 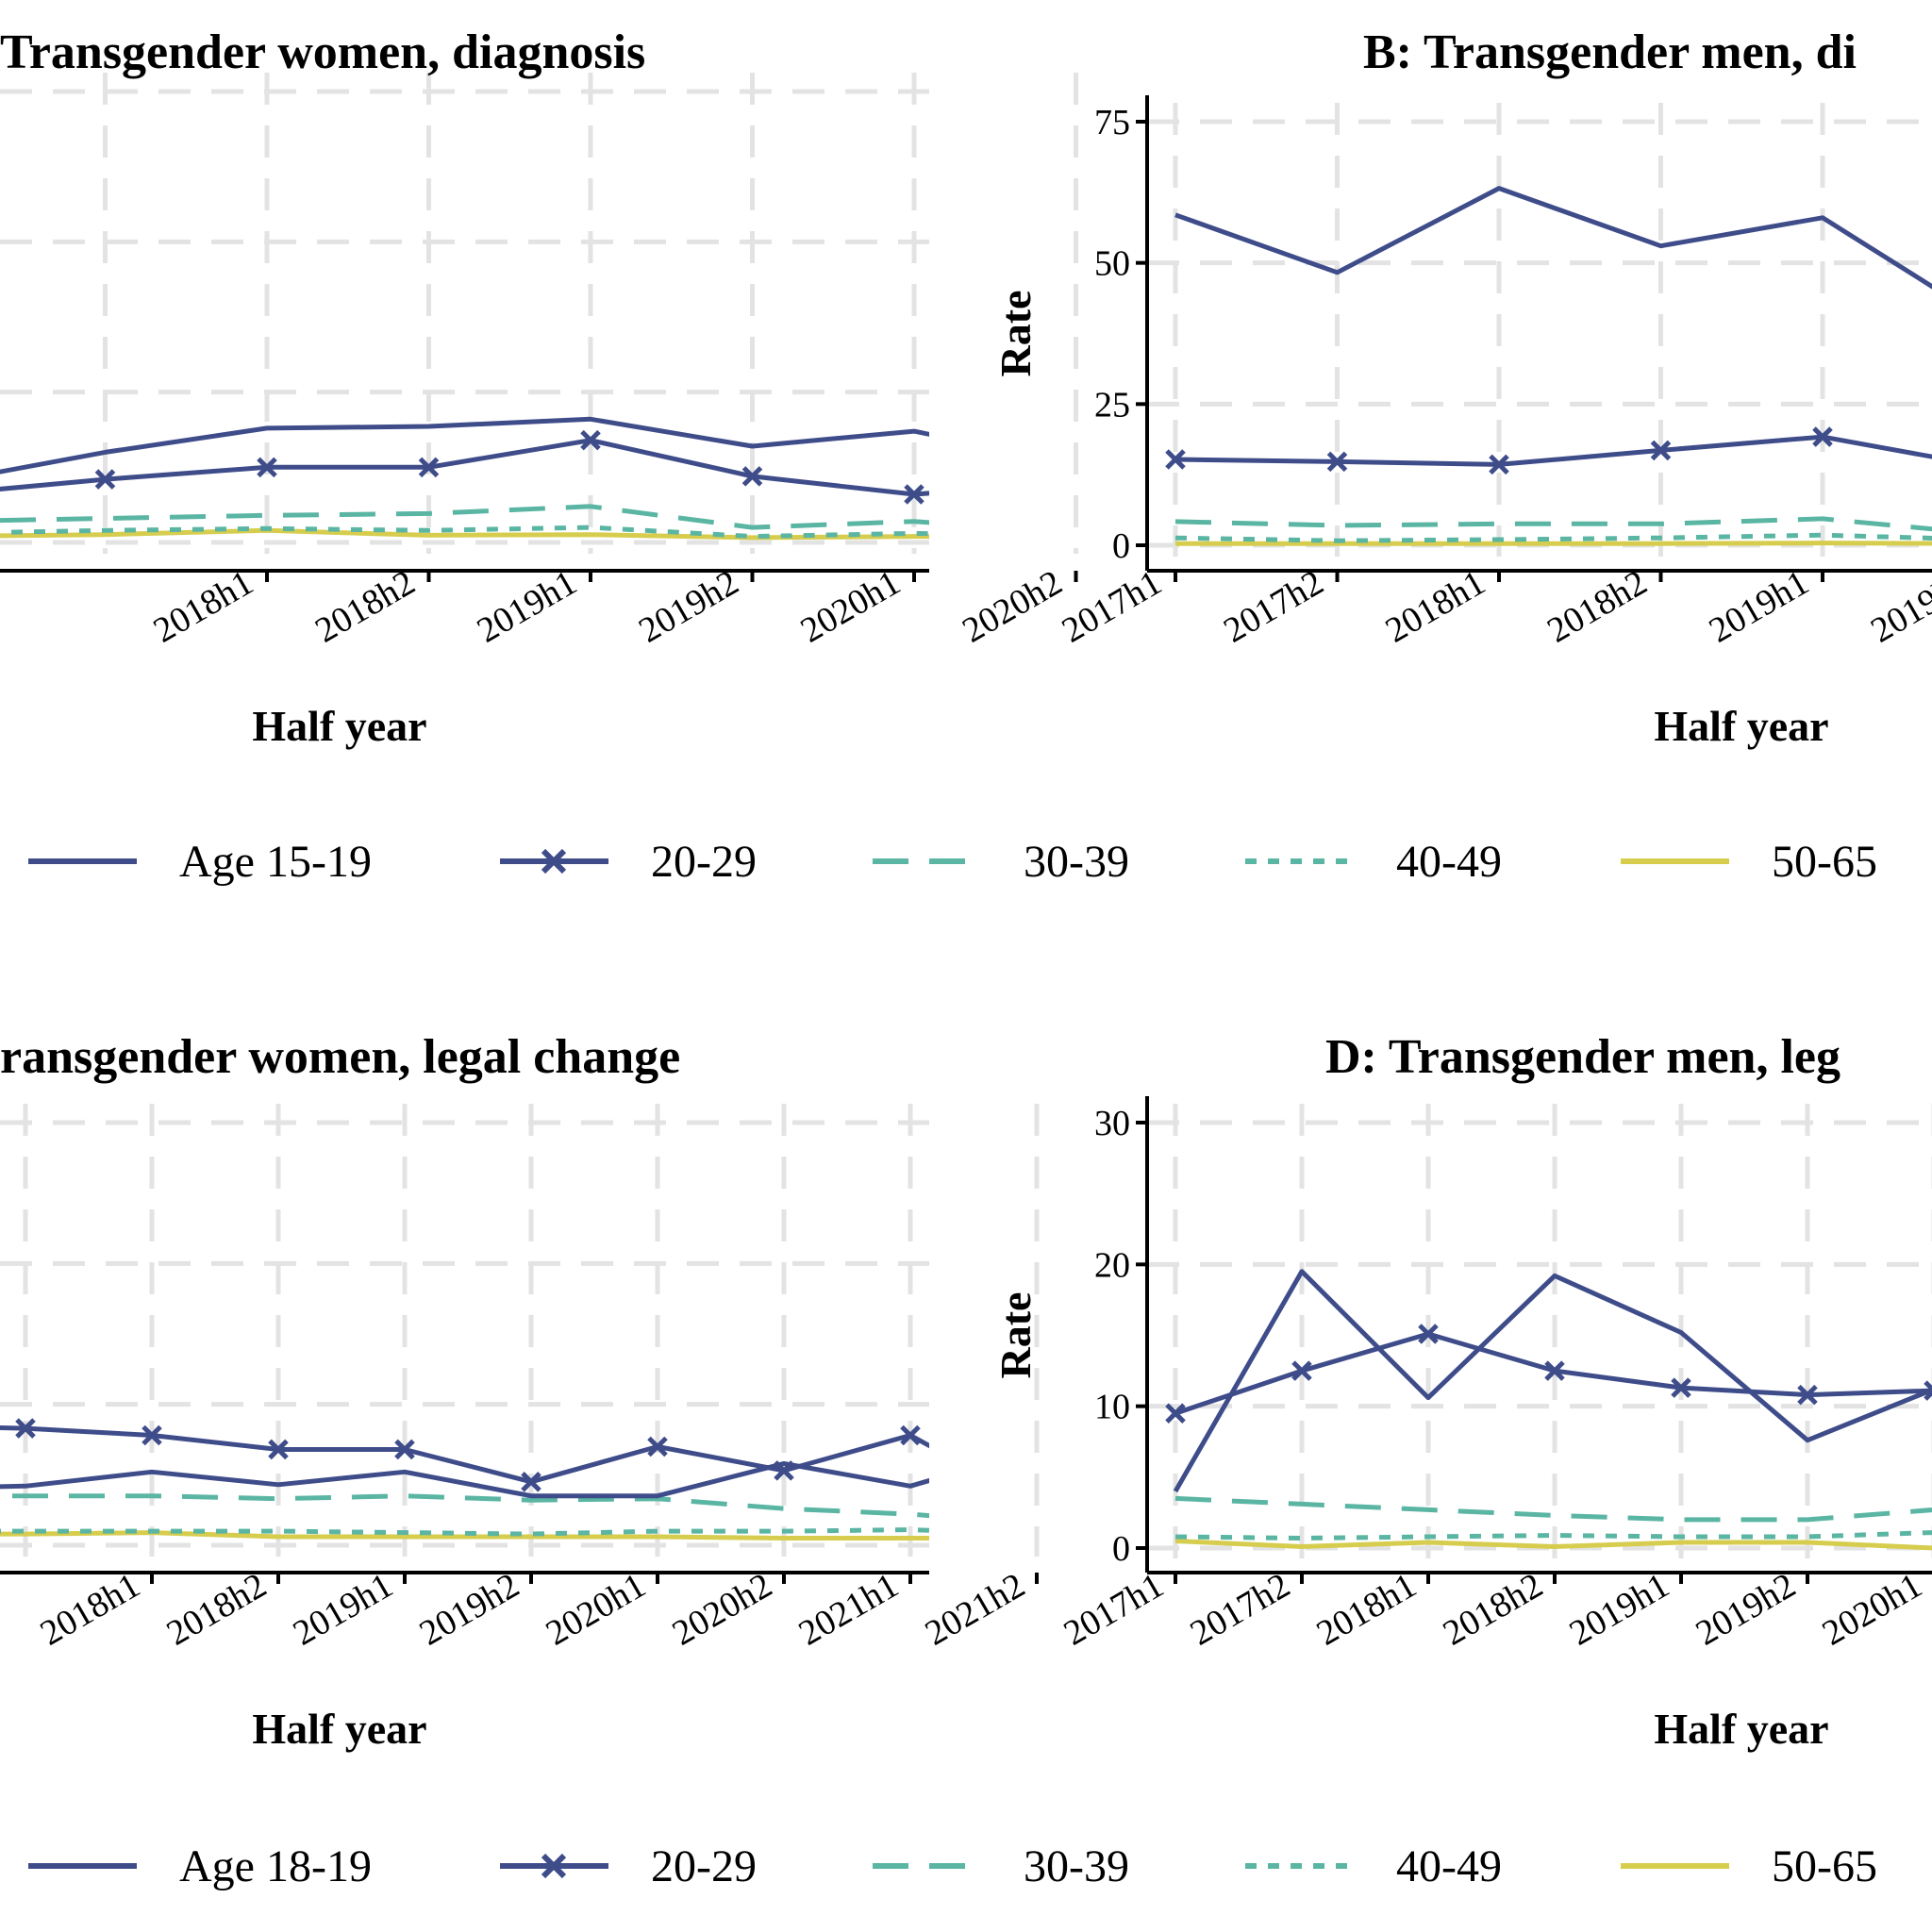 What do you see at coordinates (554, 1866) in the screenshot?
I see `legend-key-marker` at bounding box center [554, 1866].